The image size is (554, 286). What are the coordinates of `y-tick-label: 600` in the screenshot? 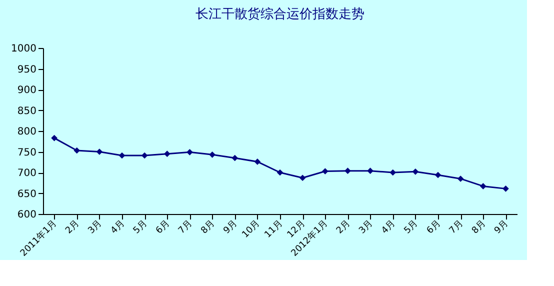 It's located at (26, 215).